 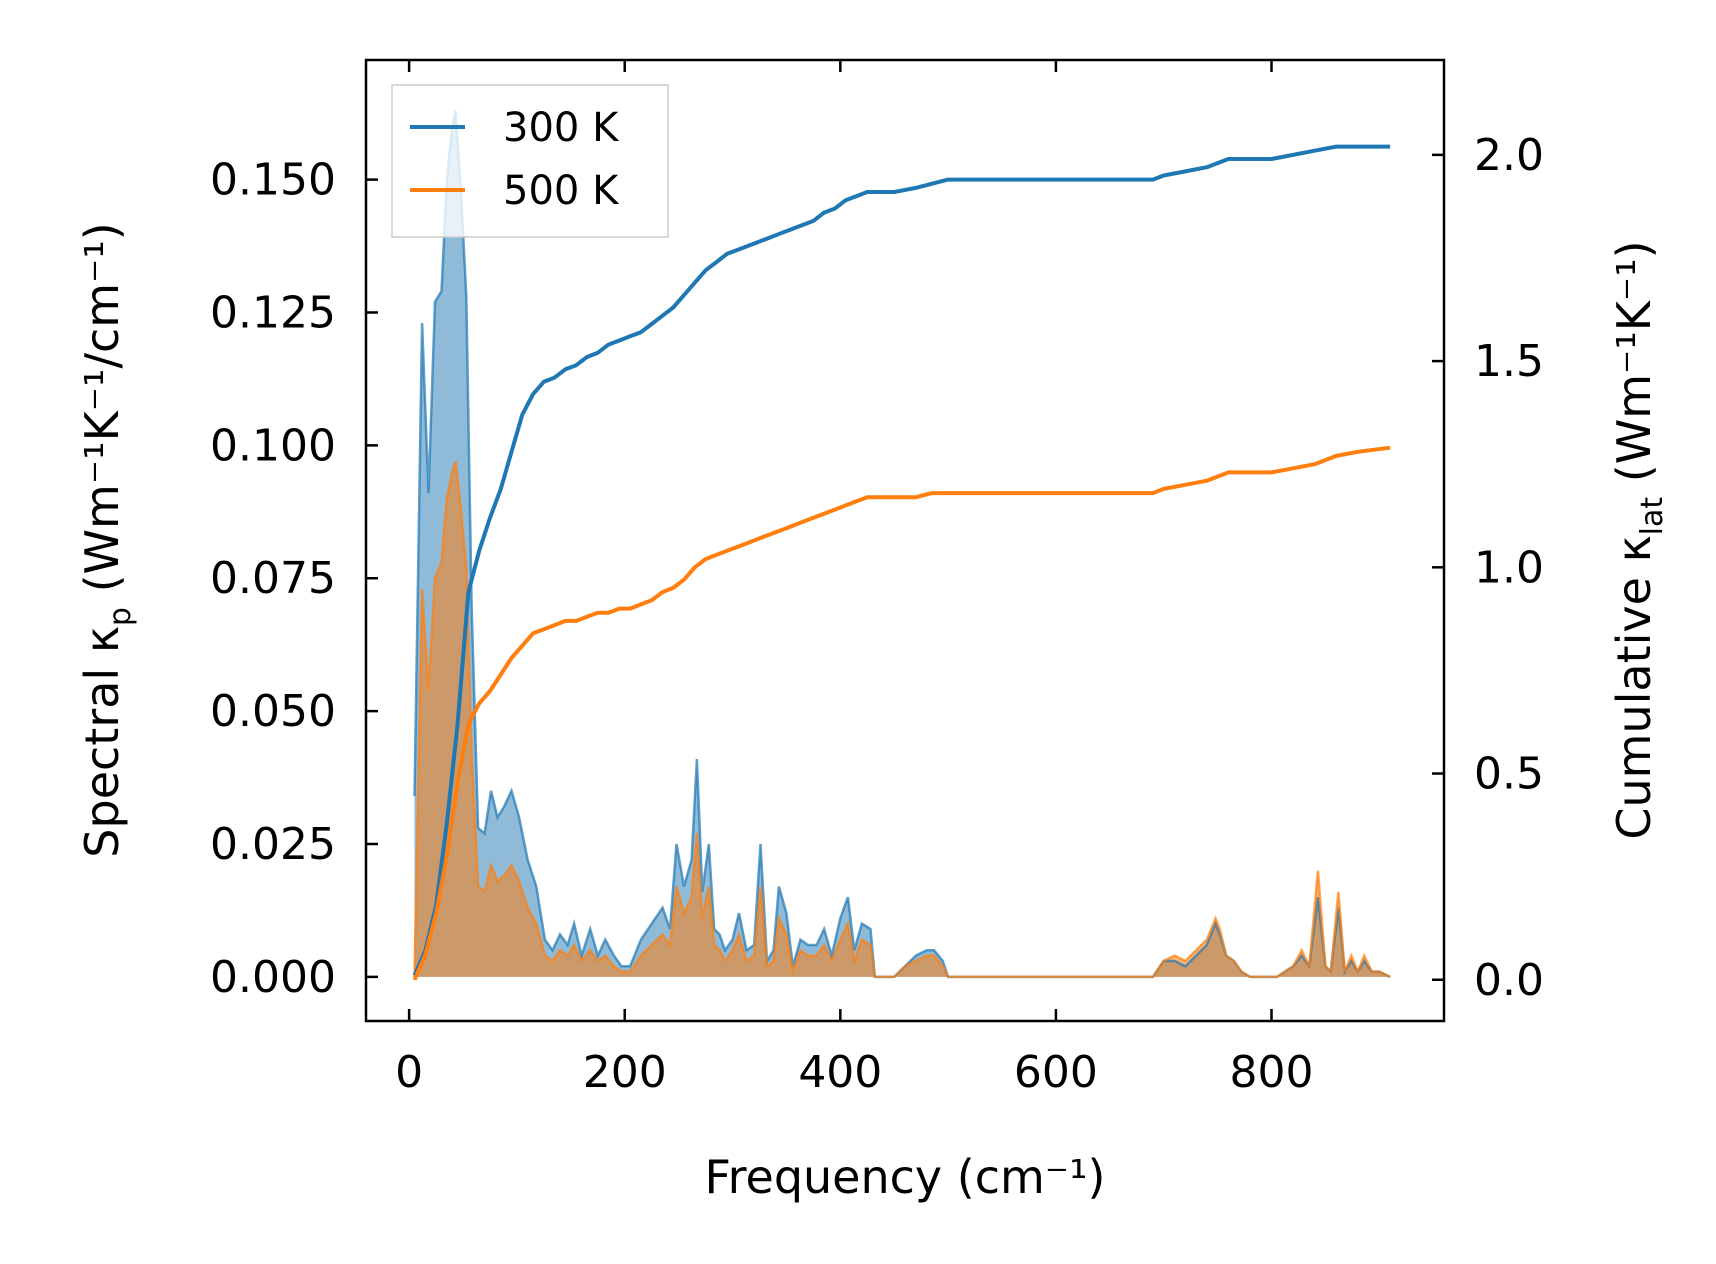 What do you see at coordinates (1509, 567) in the screenshot?
I see `y-right-tick-label: 1.0` at bounding box center [1509, 567].